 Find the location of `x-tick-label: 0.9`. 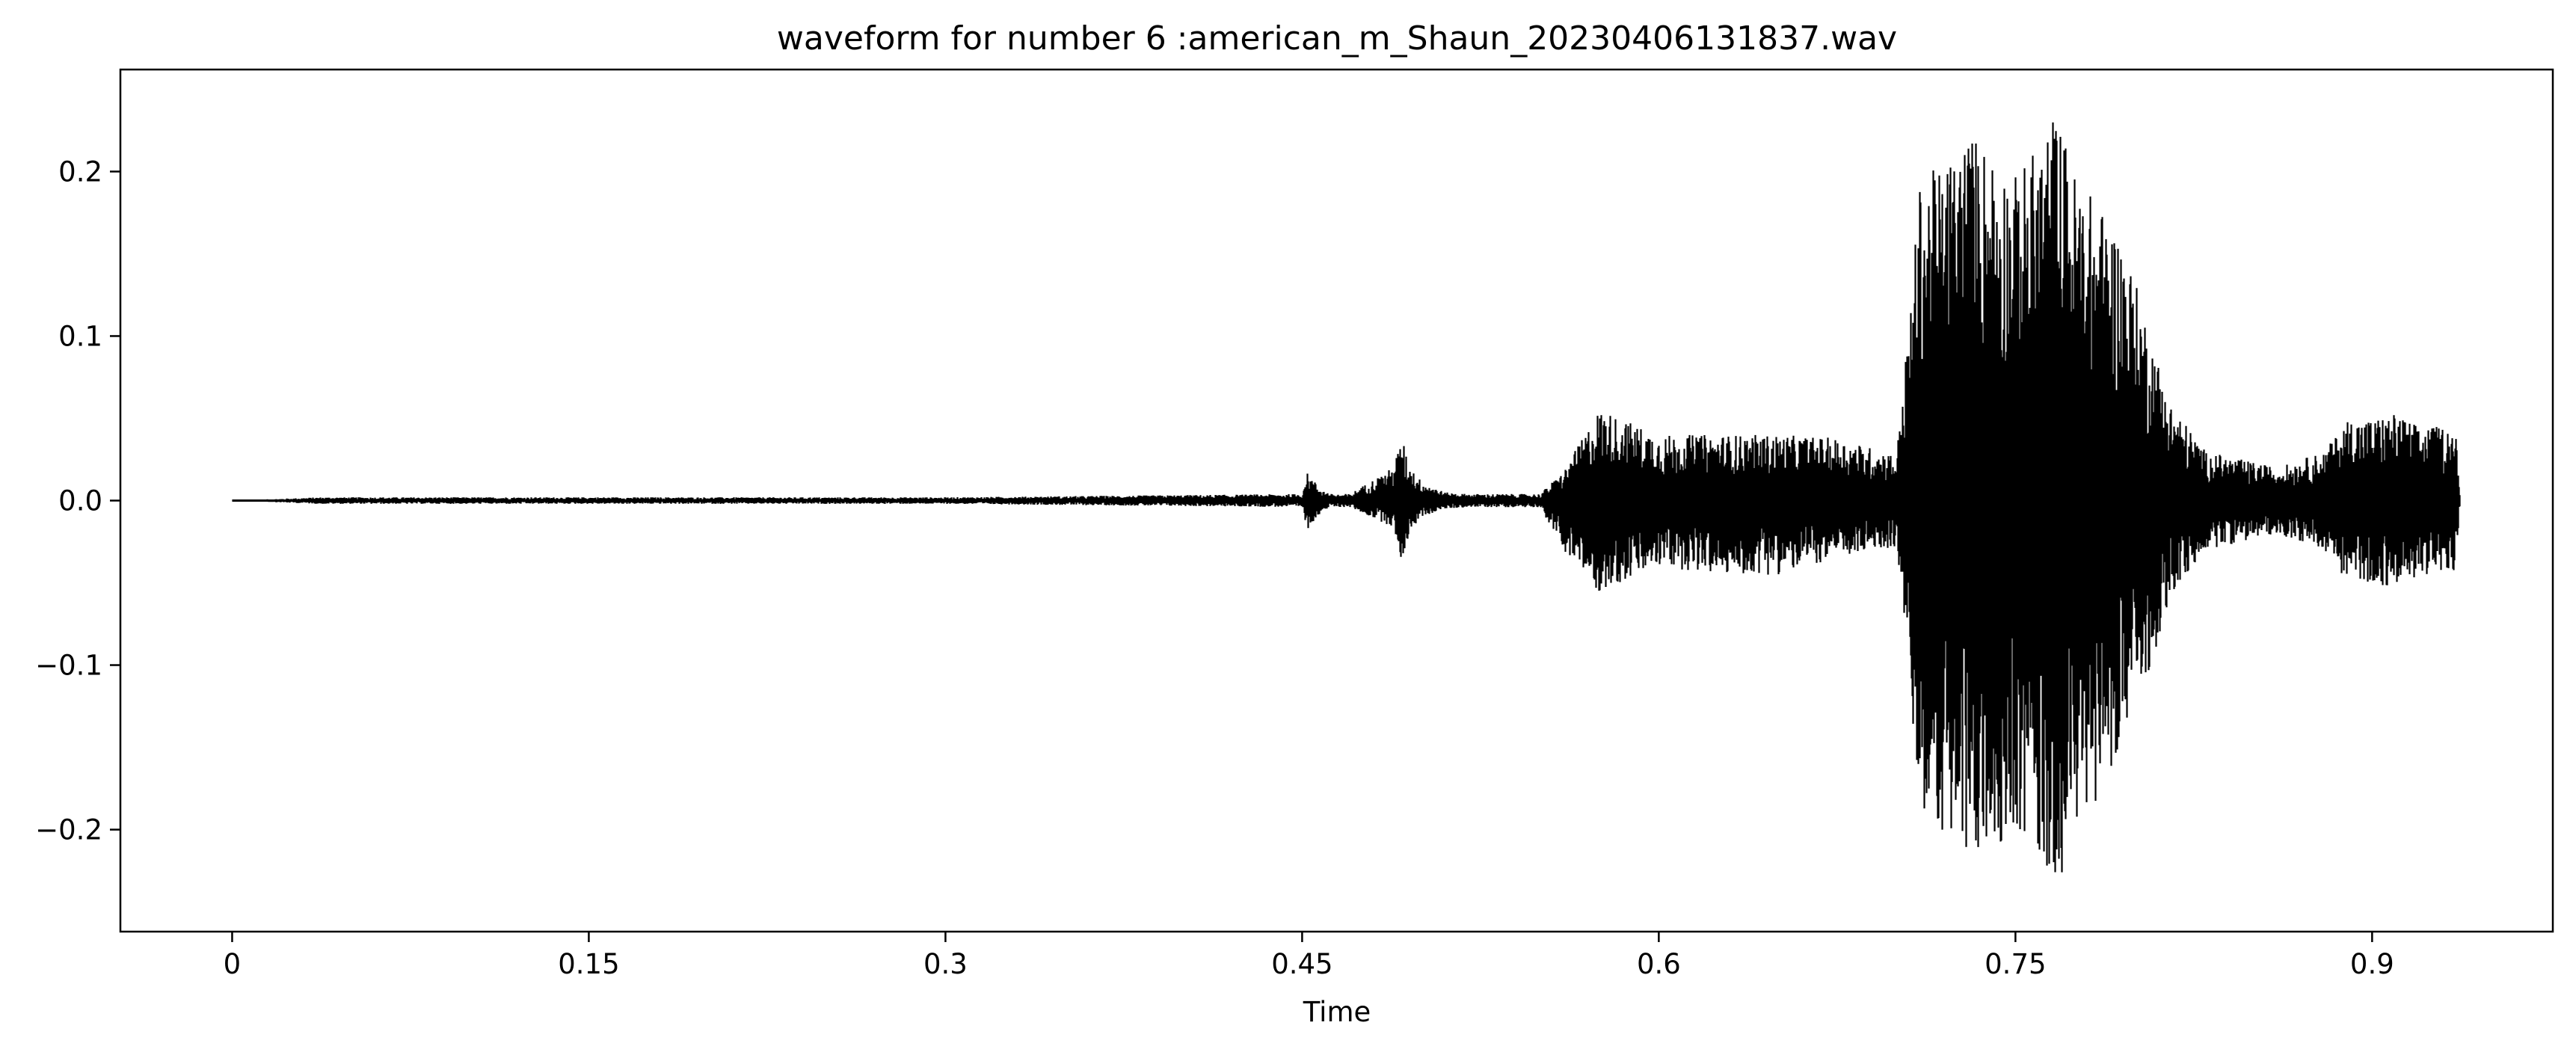

x-tick-label: 0.9 is located at coordinates (2372, 964).